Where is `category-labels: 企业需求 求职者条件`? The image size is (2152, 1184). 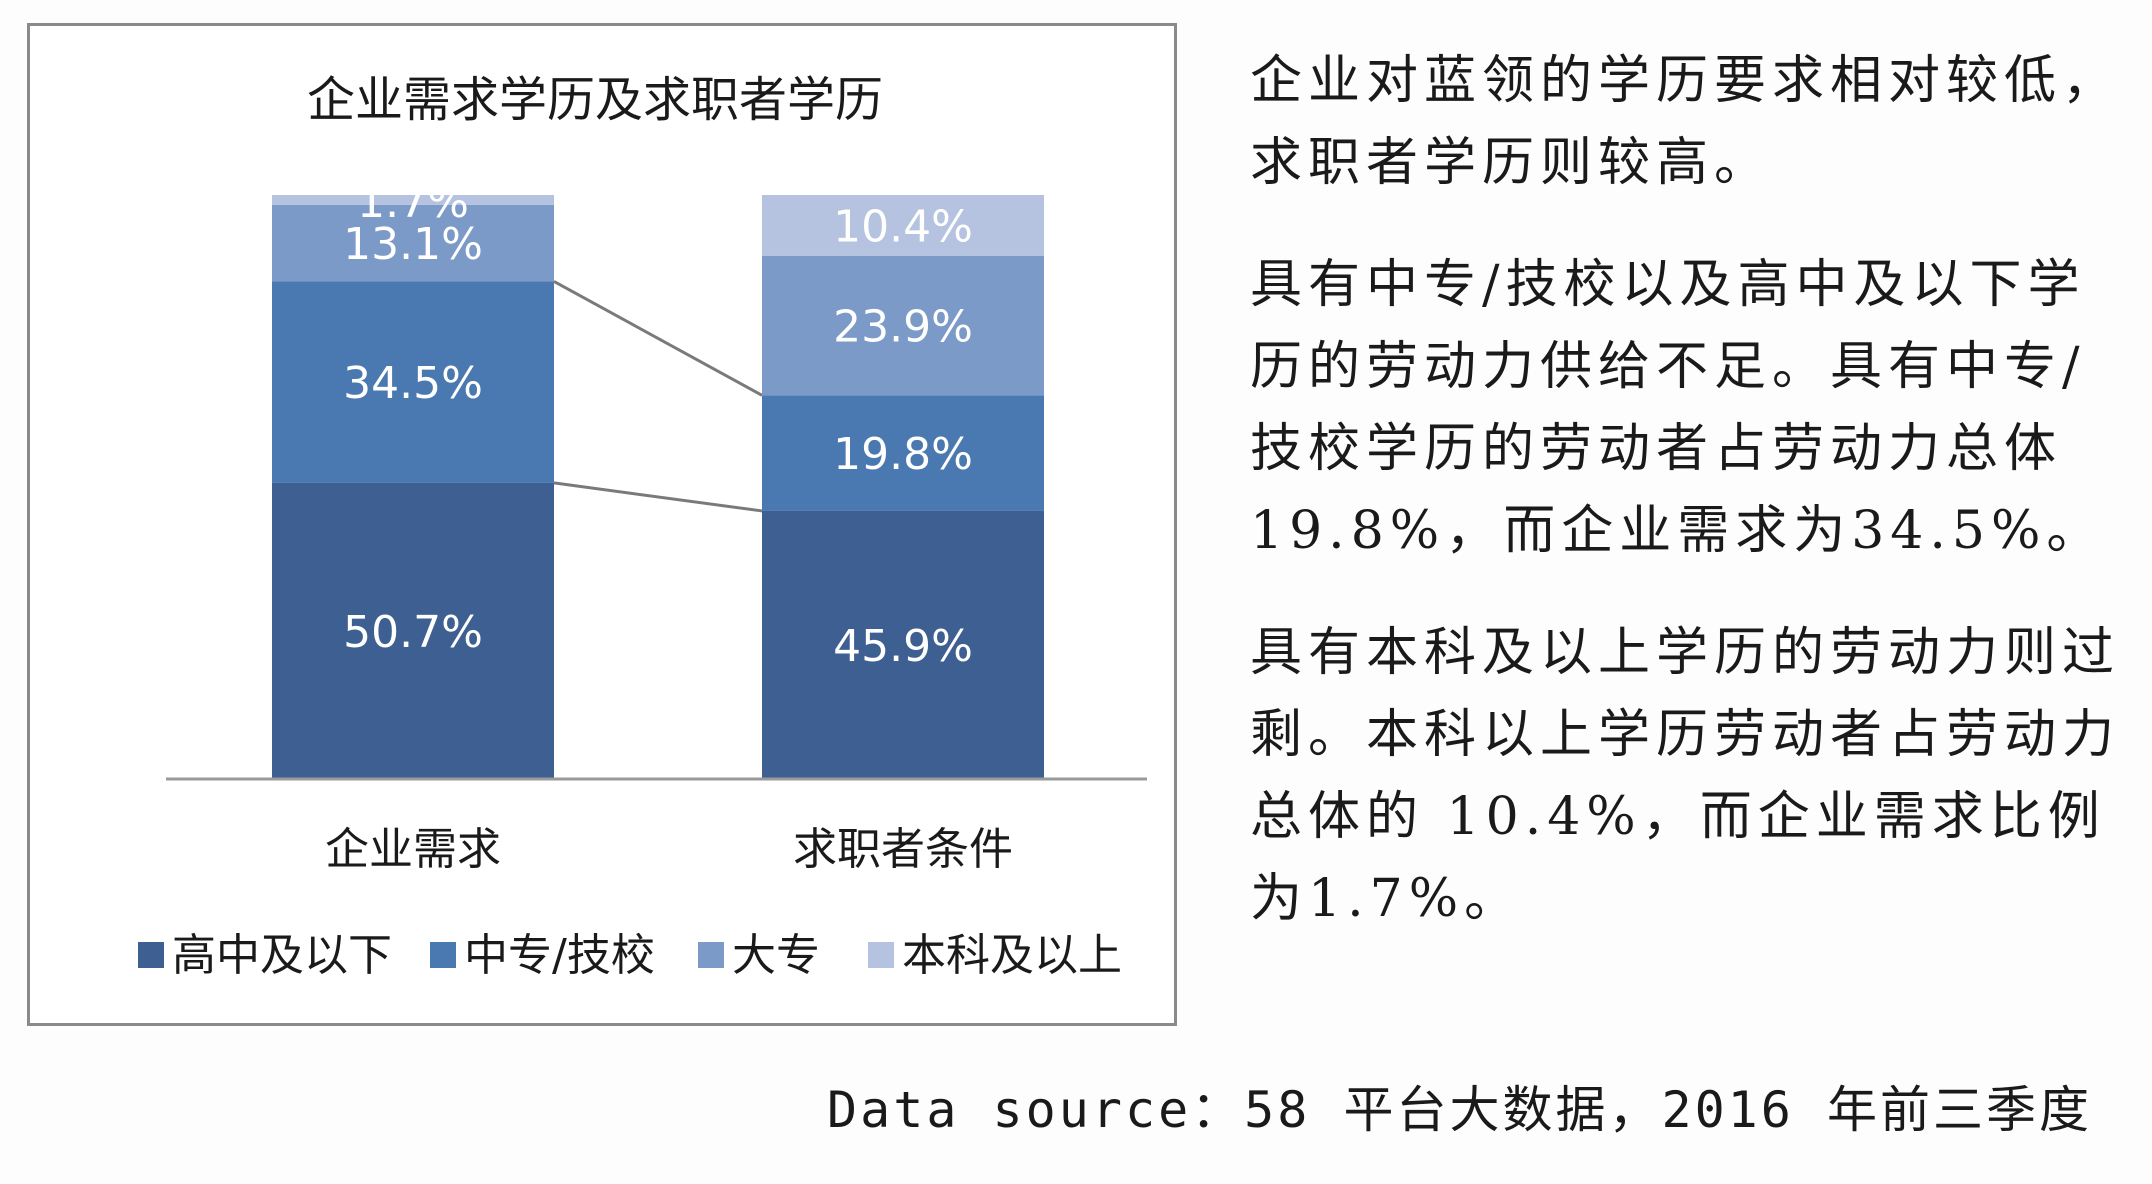 category-labels: 企业需求 求职者条件 is located at coordinates (669, 849).